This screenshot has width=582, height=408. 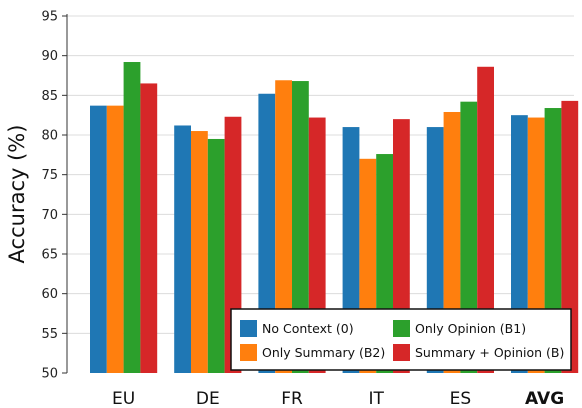 I want to click on x-tick-label: AVG, so click(x=544, y=398).